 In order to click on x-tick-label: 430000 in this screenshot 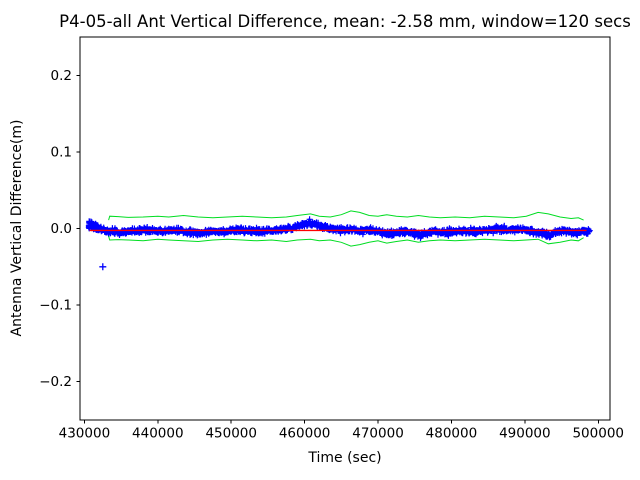, I will do `click(85, 434)`.